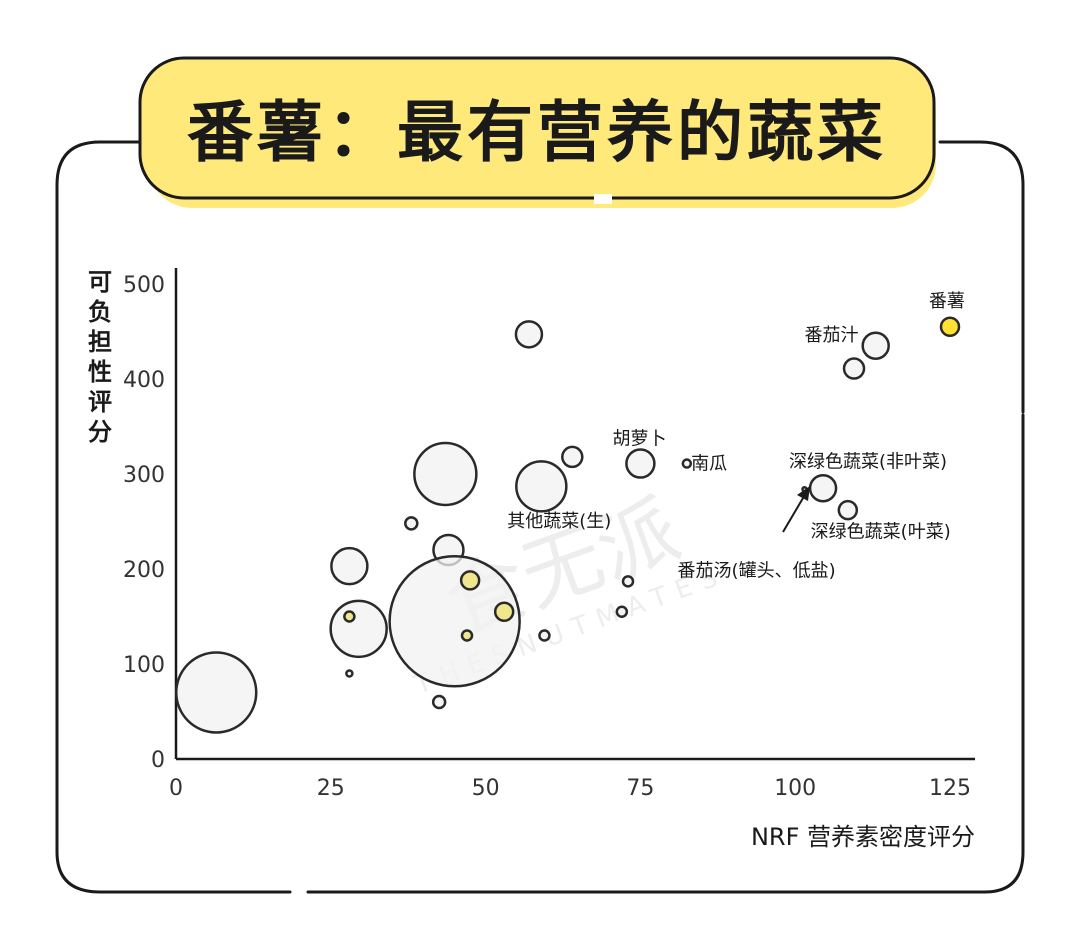  What do you see at coordinates (795, 788) in the screenshot?
I see `x-tick-label: 100` at bounding box center [795, 788].